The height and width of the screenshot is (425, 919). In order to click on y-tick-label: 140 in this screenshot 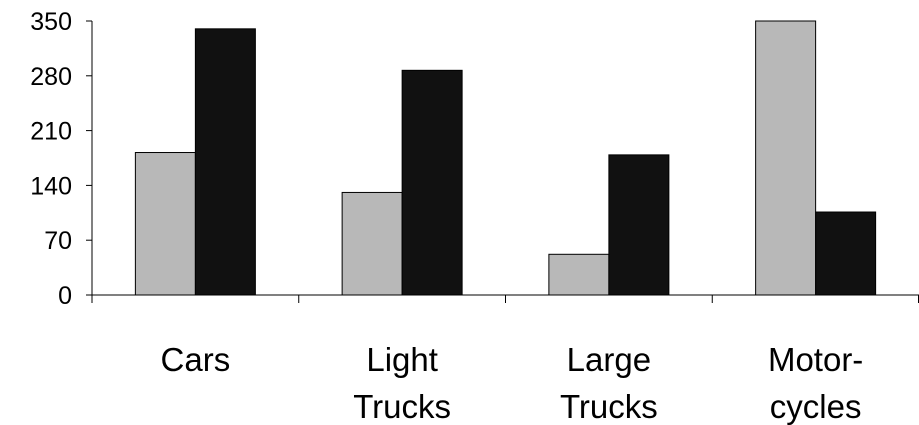, I will do `click(51, 186)`.